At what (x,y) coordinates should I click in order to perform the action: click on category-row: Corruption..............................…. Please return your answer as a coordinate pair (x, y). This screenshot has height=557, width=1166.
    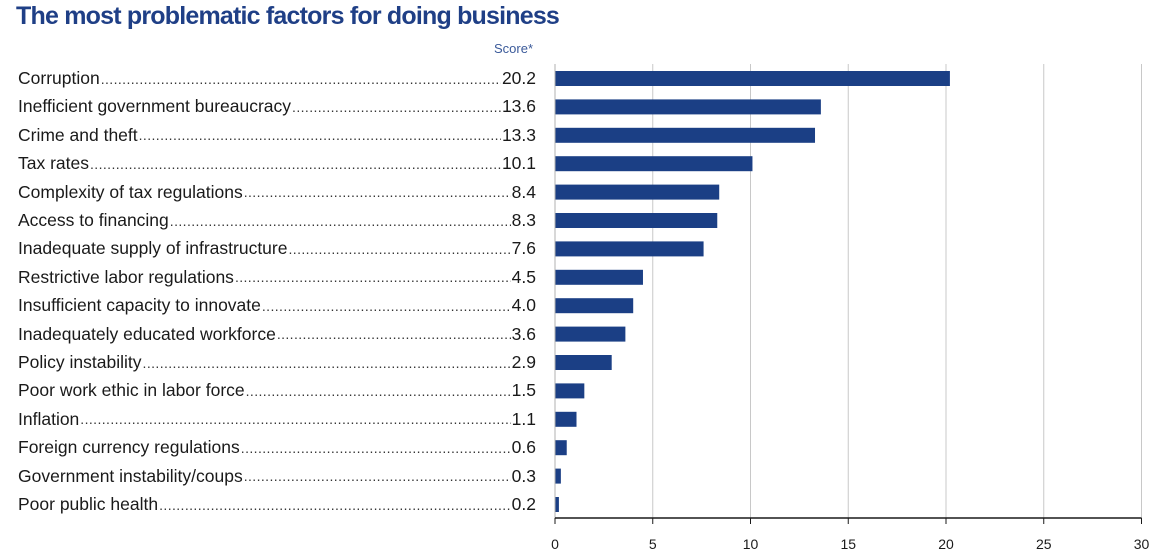
    Looking at the image, I should click on (277, 79).